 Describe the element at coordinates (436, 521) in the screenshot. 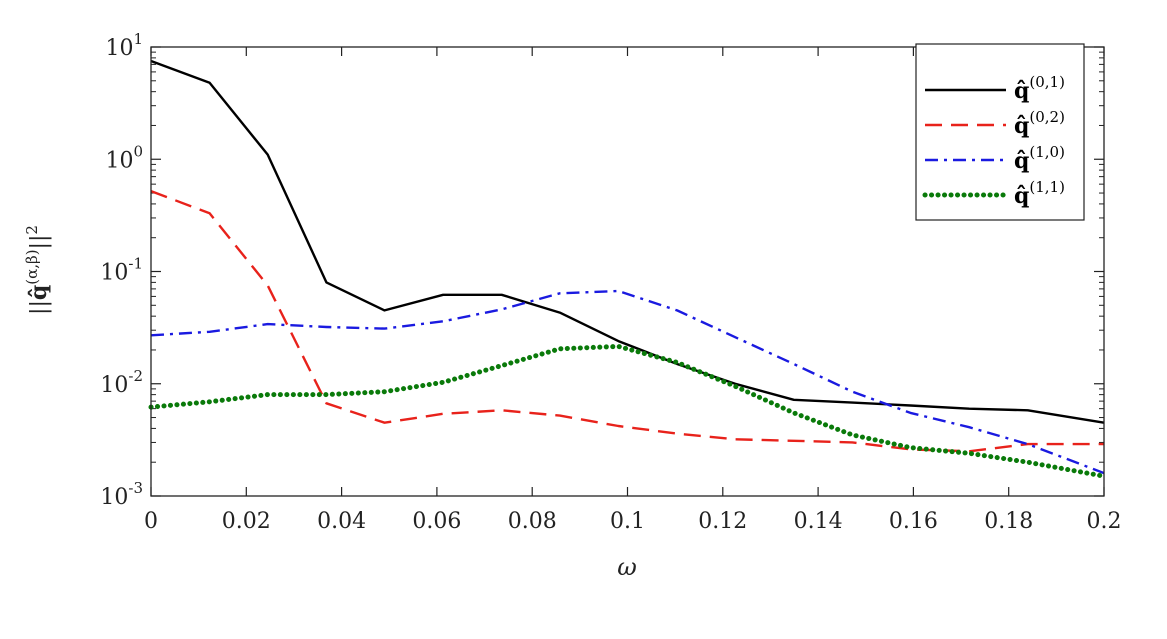

I see `x-tick-label: 0.06` at that location.